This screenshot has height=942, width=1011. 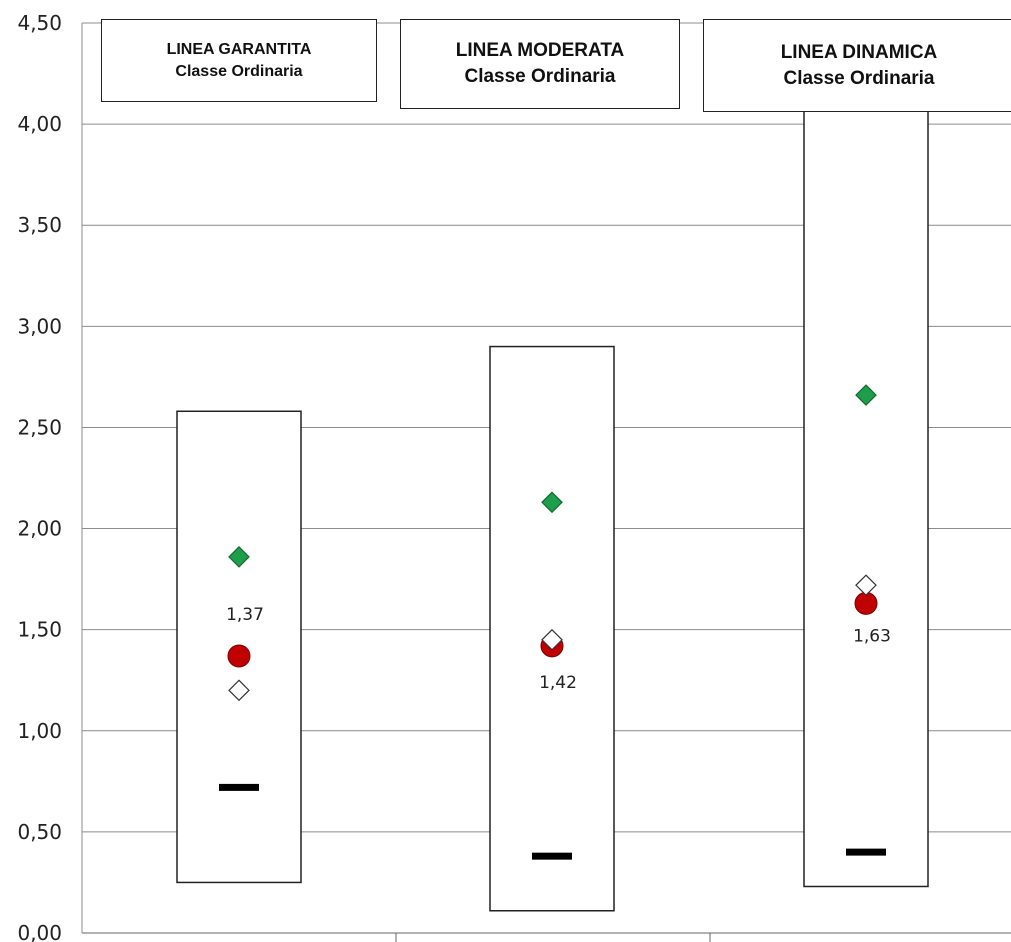 What do you see at coordinates (859, 78) in the screenshot?
I see `category-subtitle-2: Classe Ordinaria` at bounding box center [859, 78].